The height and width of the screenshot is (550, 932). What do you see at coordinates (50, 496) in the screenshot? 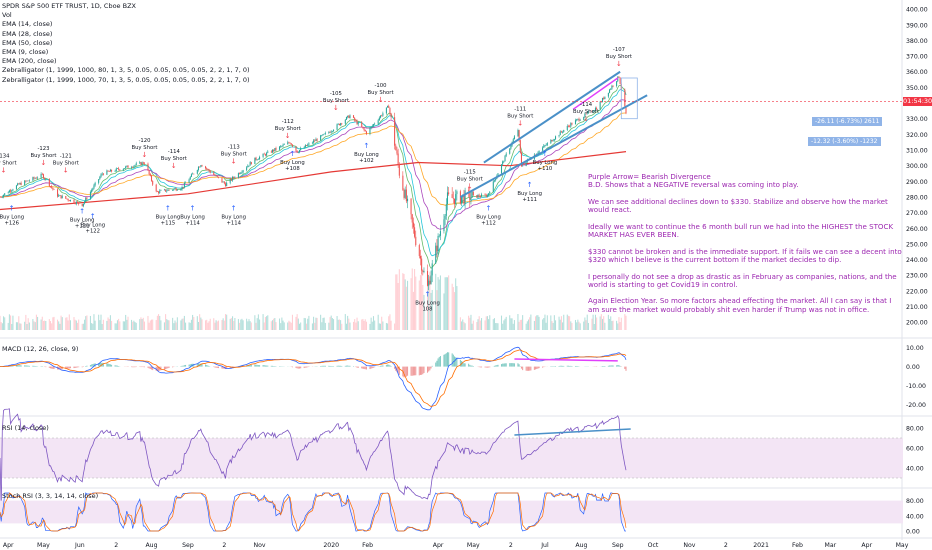
I see `stoch-rsi-label: Stoch RSI (3, 3, 14, 14, close)` at bounding box center [50, 496].